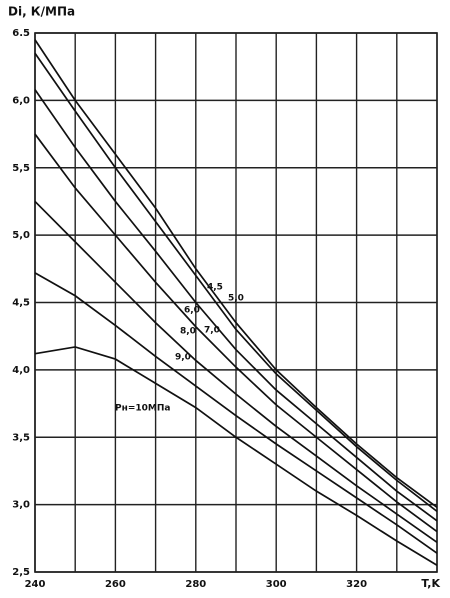 The width and height of the screenshot is (450, 598). What do you see at coordinates (430, 583) in the screenshot?
I see `x-axis-label: T,K` at bounding box center [430, 583].